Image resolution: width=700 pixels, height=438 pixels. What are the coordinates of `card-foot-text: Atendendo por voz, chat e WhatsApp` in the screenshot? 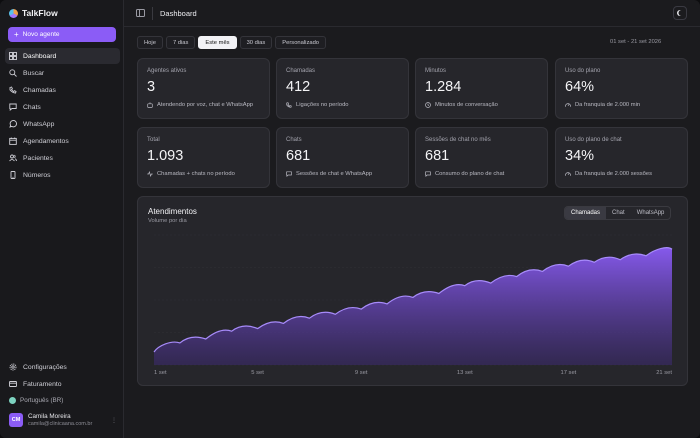 It's located at (205, 105).